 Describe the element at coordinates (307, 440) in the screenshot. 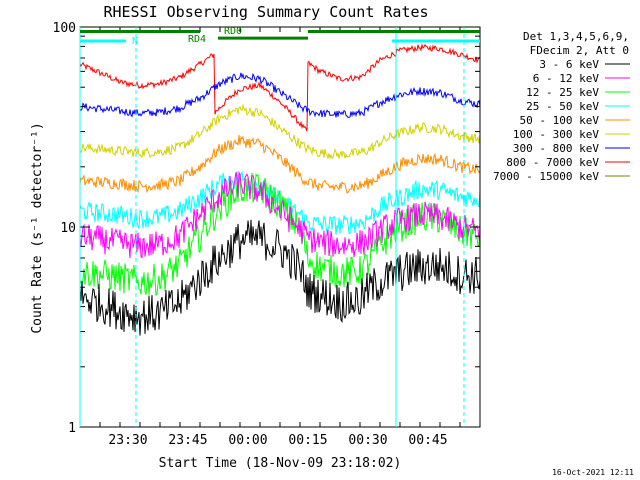

I see `x-tick-label: 00:15` at that location.